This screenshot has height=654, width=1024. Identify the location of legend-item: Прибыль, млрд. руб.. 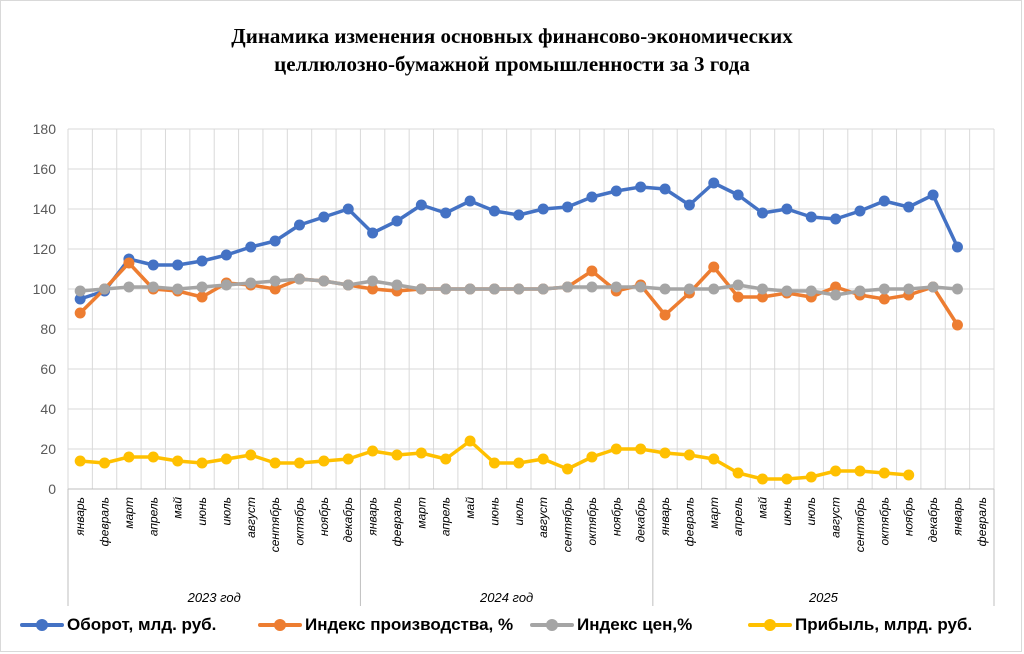
(860, 625).